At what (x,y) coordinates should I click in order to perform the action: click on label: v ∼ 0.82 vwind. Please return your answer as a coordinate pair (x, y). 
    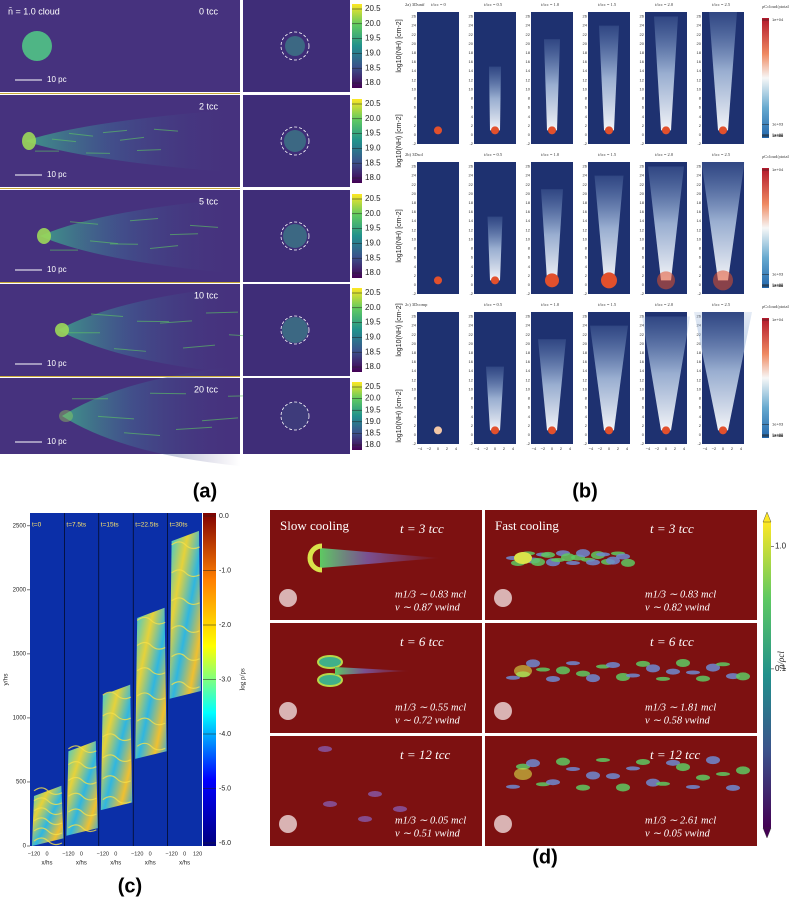
    Looking at the image, I should click on (678, 607).